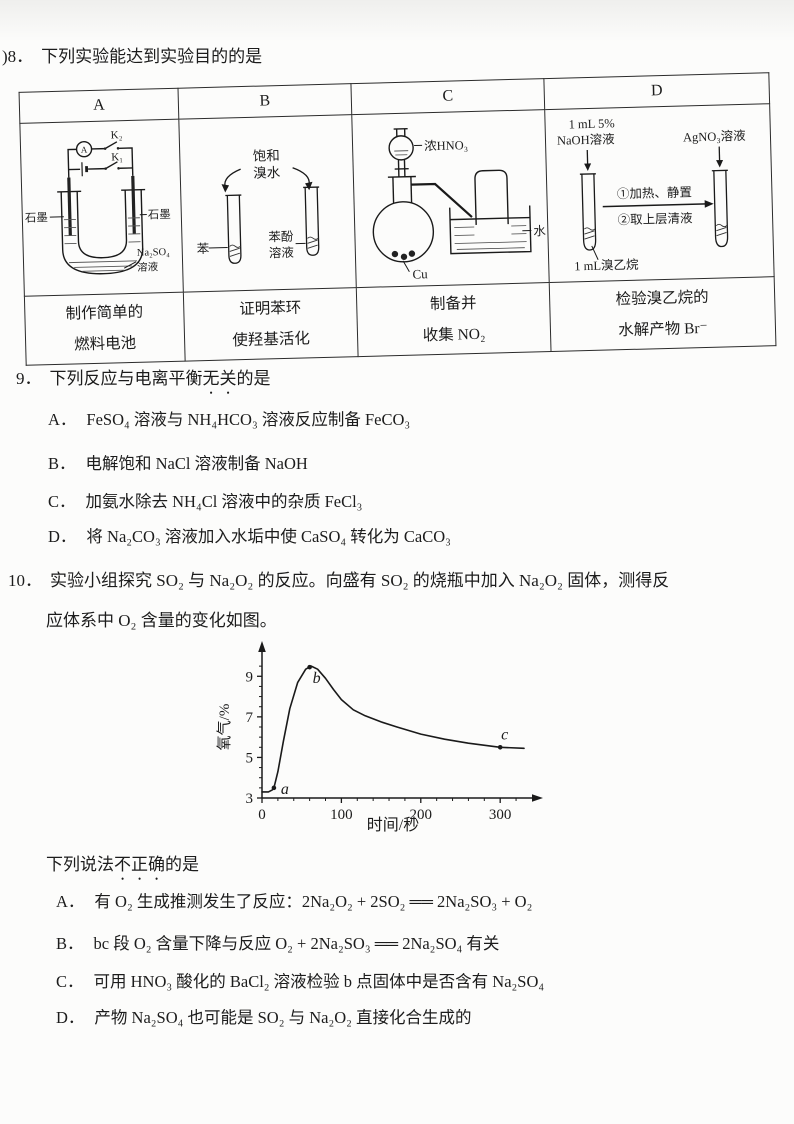  I want to click on no2-preparation-diagram: 浓HNO₃ Cu 水, so click(459, 205).